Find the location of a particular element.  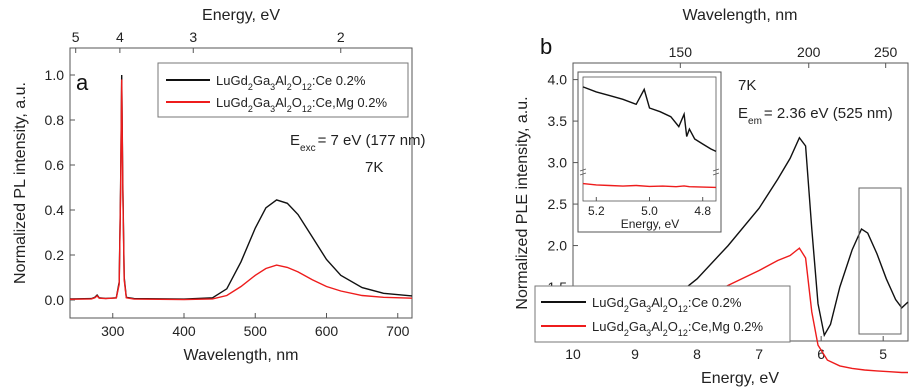

panel-b-inset-xtick-label: 5.2 is located at coordinates (596, 211).